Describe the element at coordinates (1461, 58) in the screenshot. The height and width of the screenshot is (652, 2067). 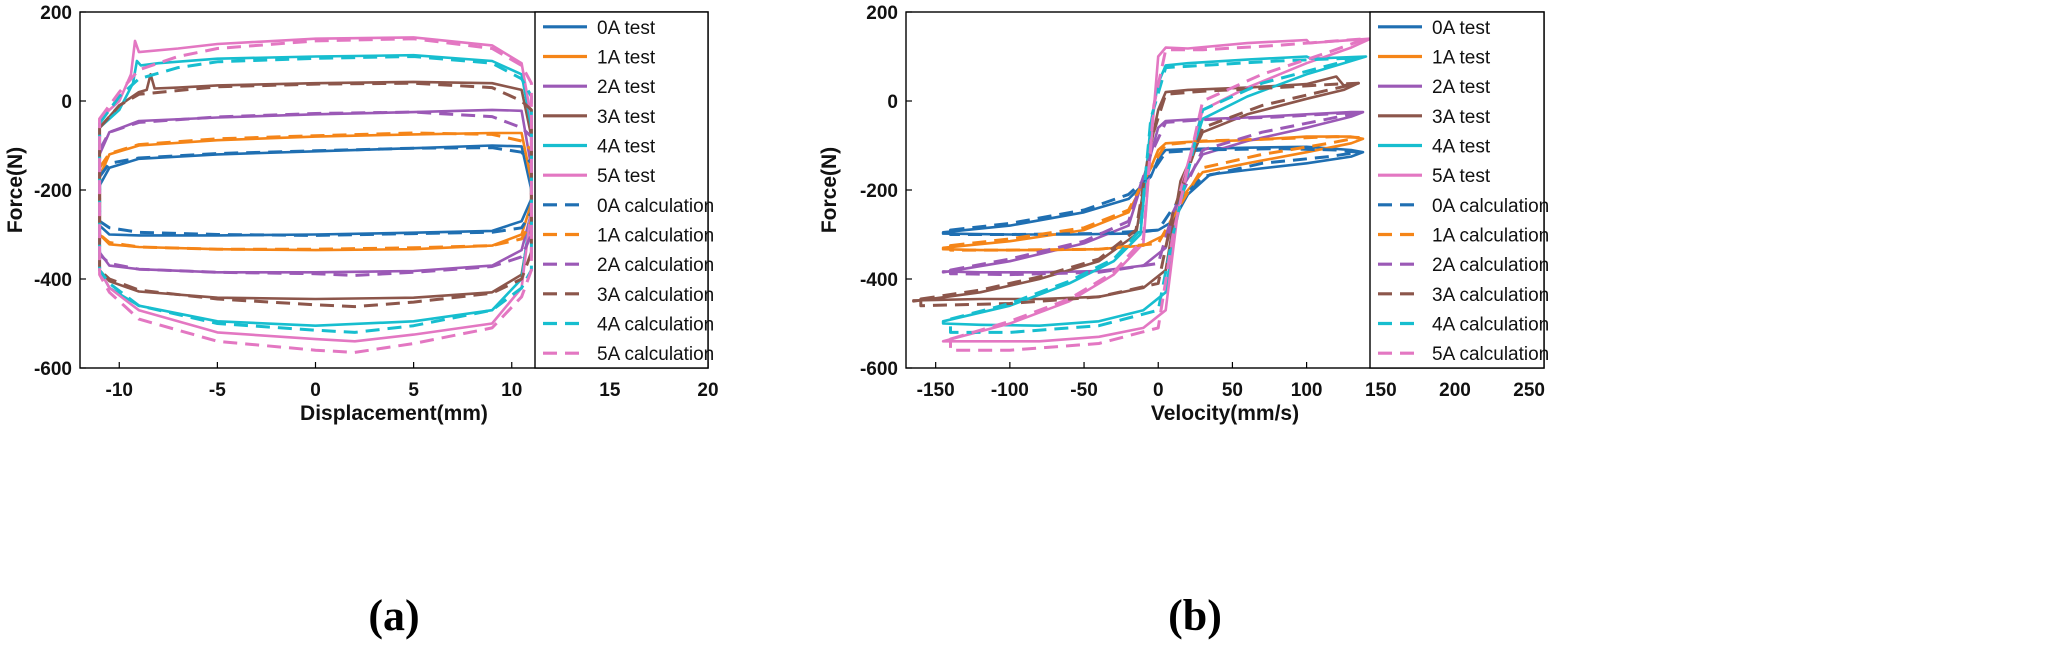
I see `chart-b-legend-label: 1A test` at that location.